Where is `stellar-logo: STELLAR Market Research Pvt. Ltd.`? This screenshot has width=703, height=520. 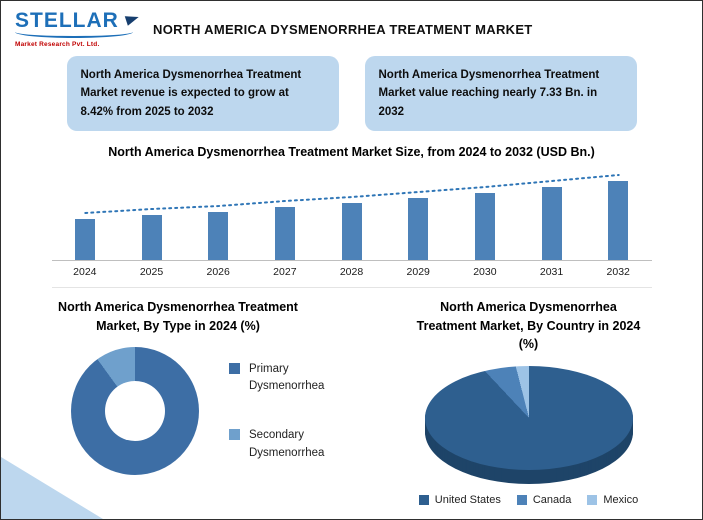
stellar-logo: STELLAR Market Research Pvt. Ltd. is located at coordinates (80, 29).